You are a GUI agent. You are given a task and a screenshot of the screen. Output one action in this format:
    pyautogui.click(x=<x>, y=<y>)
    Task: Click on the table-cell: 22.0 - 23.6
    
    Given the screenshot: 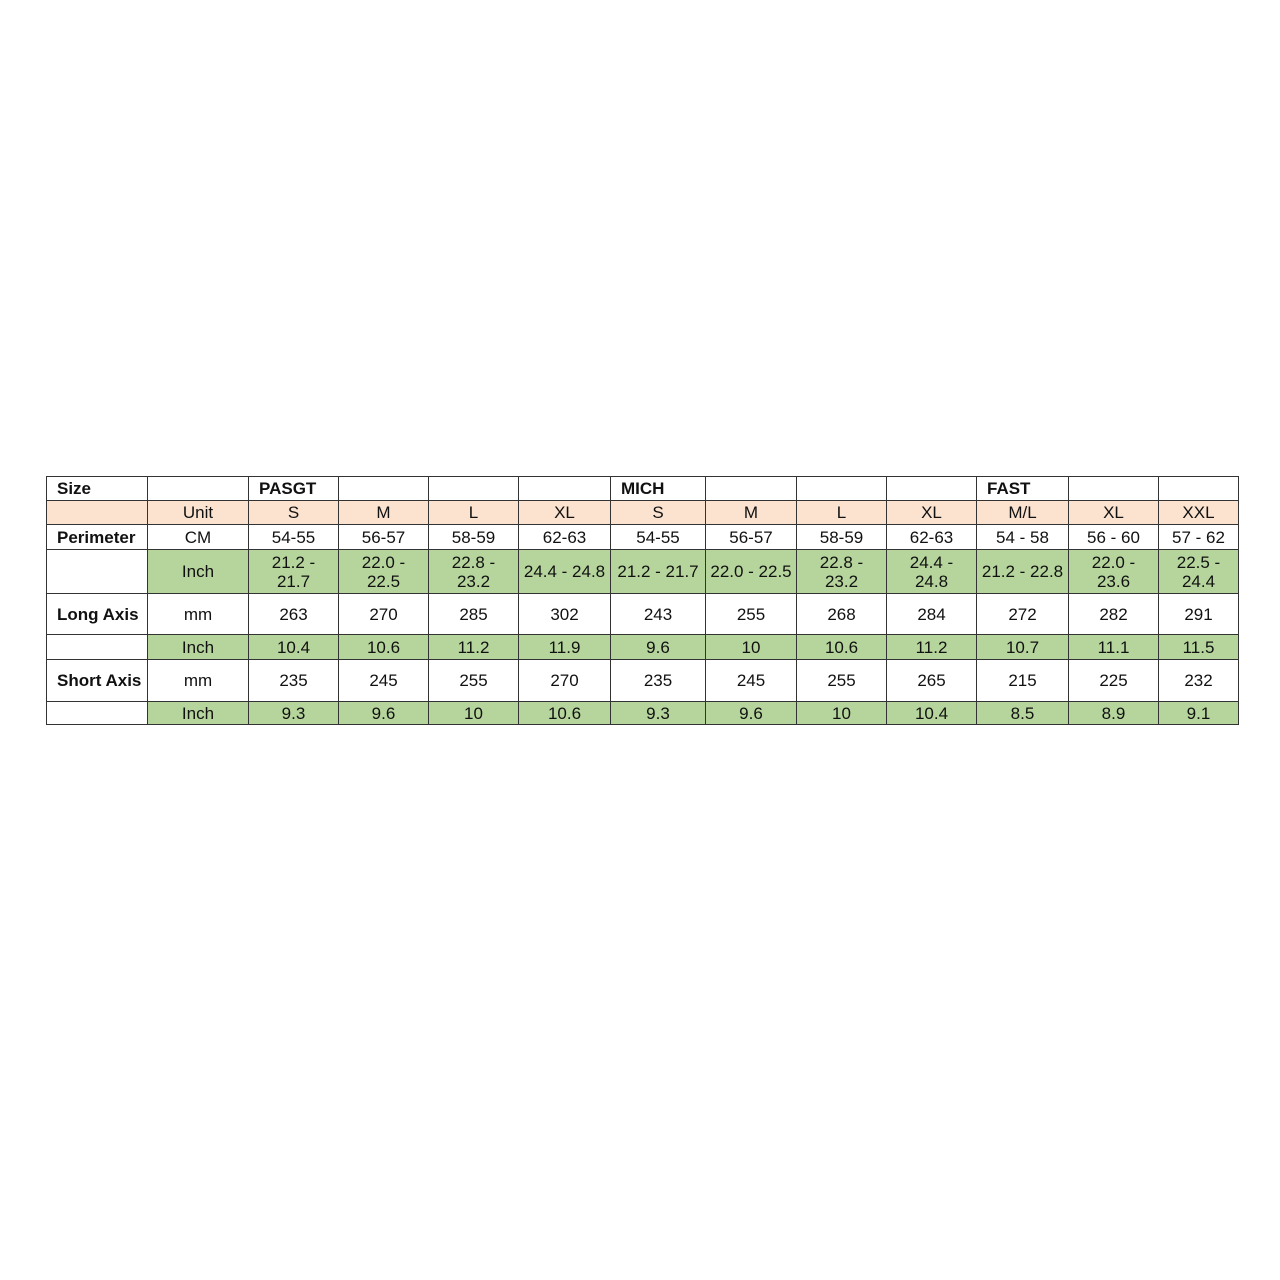 What is the action you would take?
    pyautogui.click(x=1113, y=571)
    